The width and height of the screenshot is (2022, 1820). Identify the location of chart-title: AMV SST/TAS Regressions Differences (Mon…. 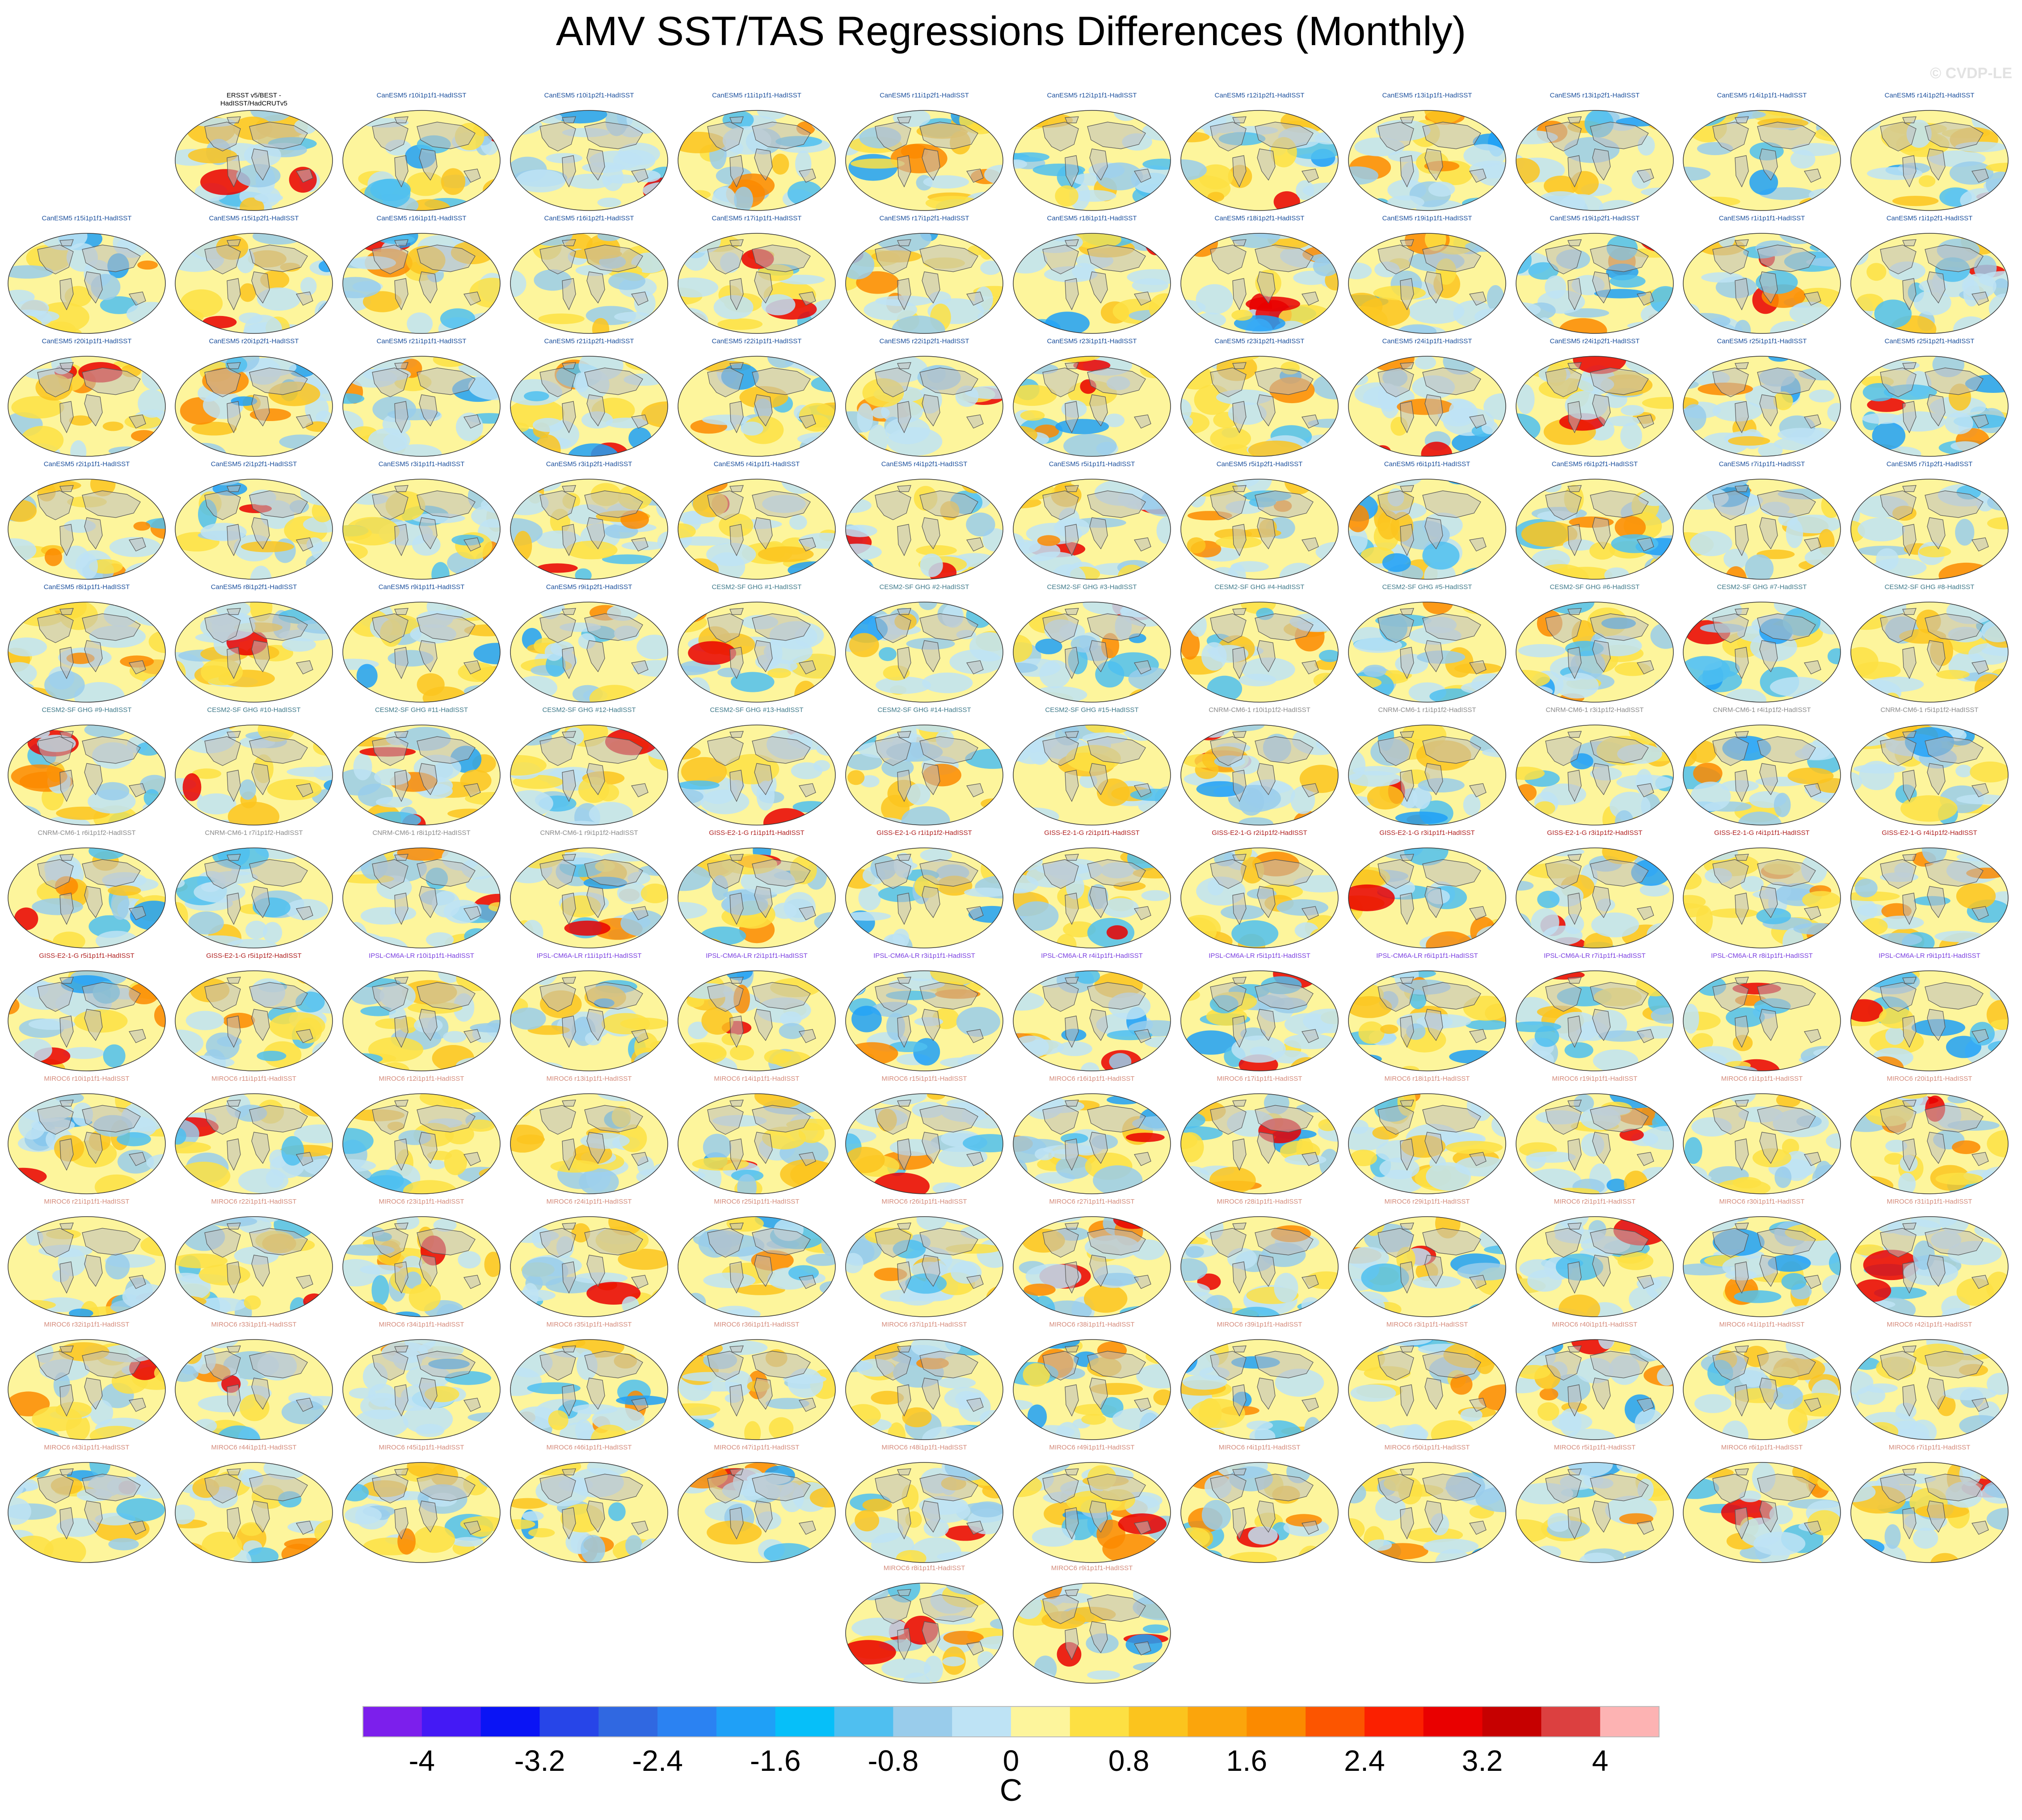
(1011, 31).